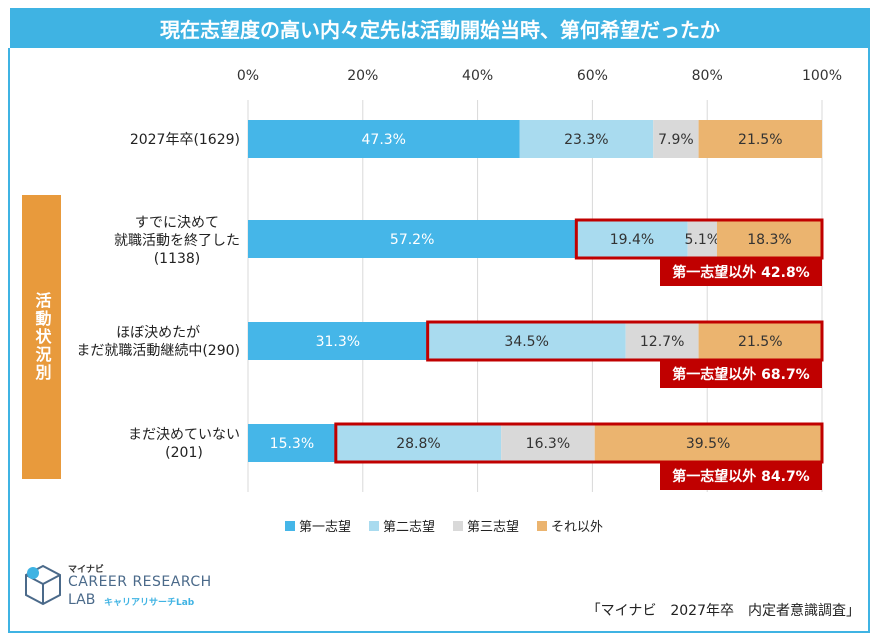  What do you see at coordinates (440, 28) in the screenshot?
I see `chart-title: 現在志望度の高い内々定先は活動開始当時、第何希望だったか` at bounding box center [440, 28].